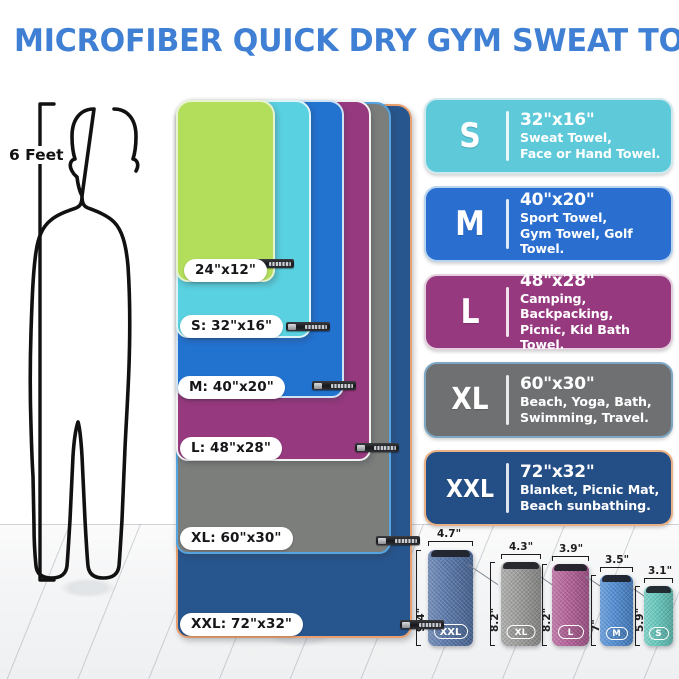  Describe the element at coordinates (231, 387) in the screenshot. I see `towel-label-m: M: 40"x20"` at that location.